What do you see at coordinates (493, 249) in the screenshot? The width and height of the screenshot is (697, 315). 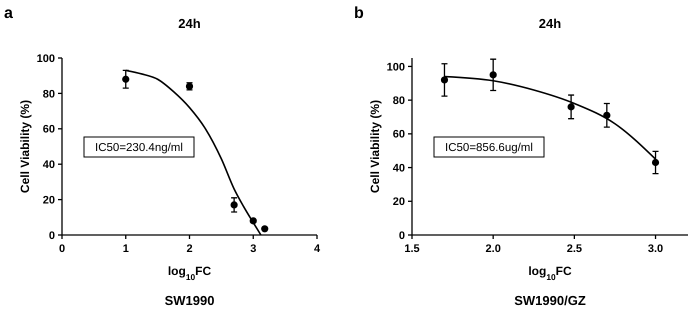 I see `x-tick-label: 2.0` at bounding box center [493, 249].